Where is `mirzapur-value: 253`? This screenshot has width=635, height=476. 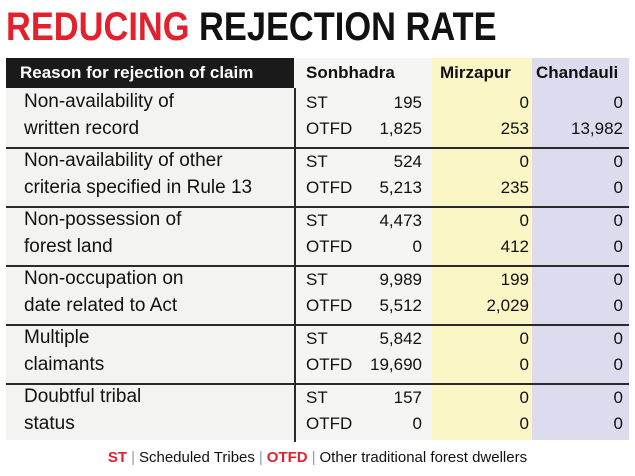
mirzapur-value: 253 is located at coordinates (514, 128).